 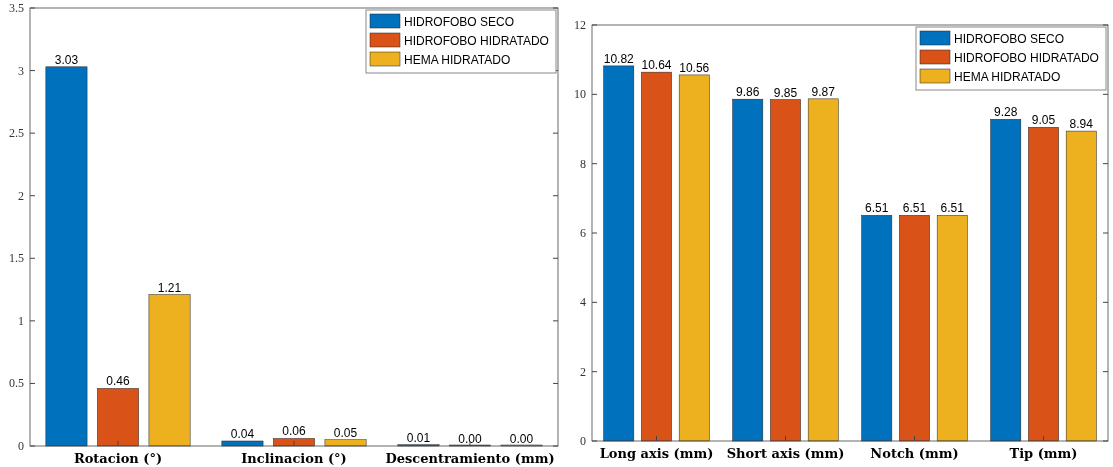 What do you see at coordinates (118, 458) in the screenshot?
I see `x-tick-label: Rotacion (°)` at bounding box center [118, 458].